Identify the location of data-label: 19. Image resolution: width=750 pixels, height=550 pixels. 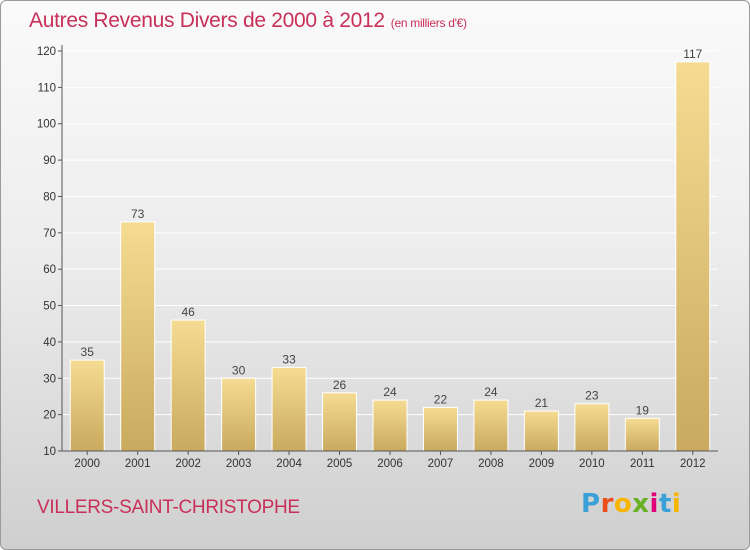
(643, 410).